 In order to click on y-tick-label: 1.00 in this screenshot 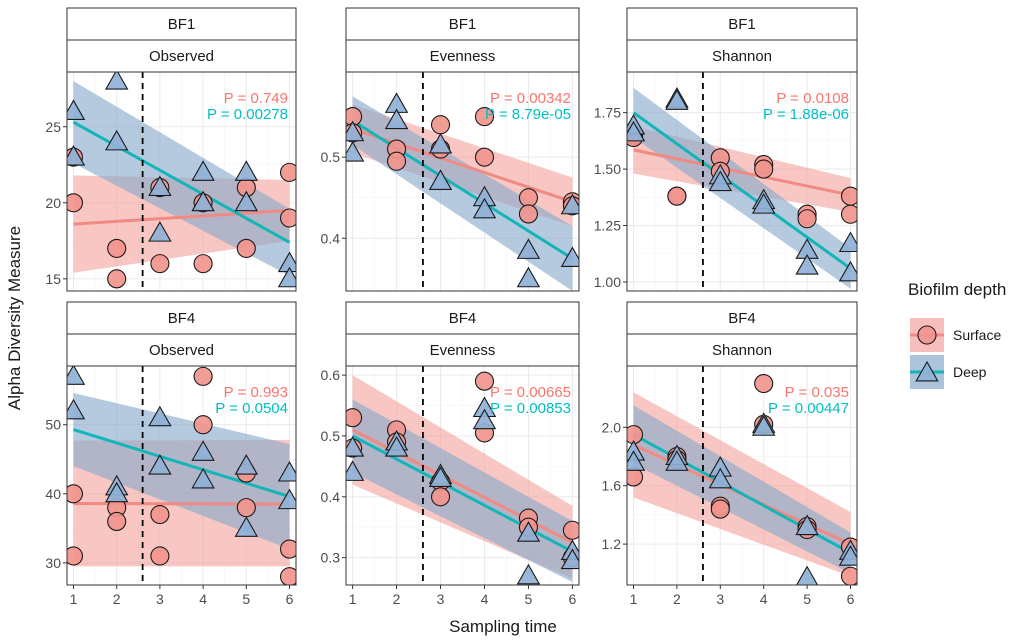, I will do `click(607, 282)`.